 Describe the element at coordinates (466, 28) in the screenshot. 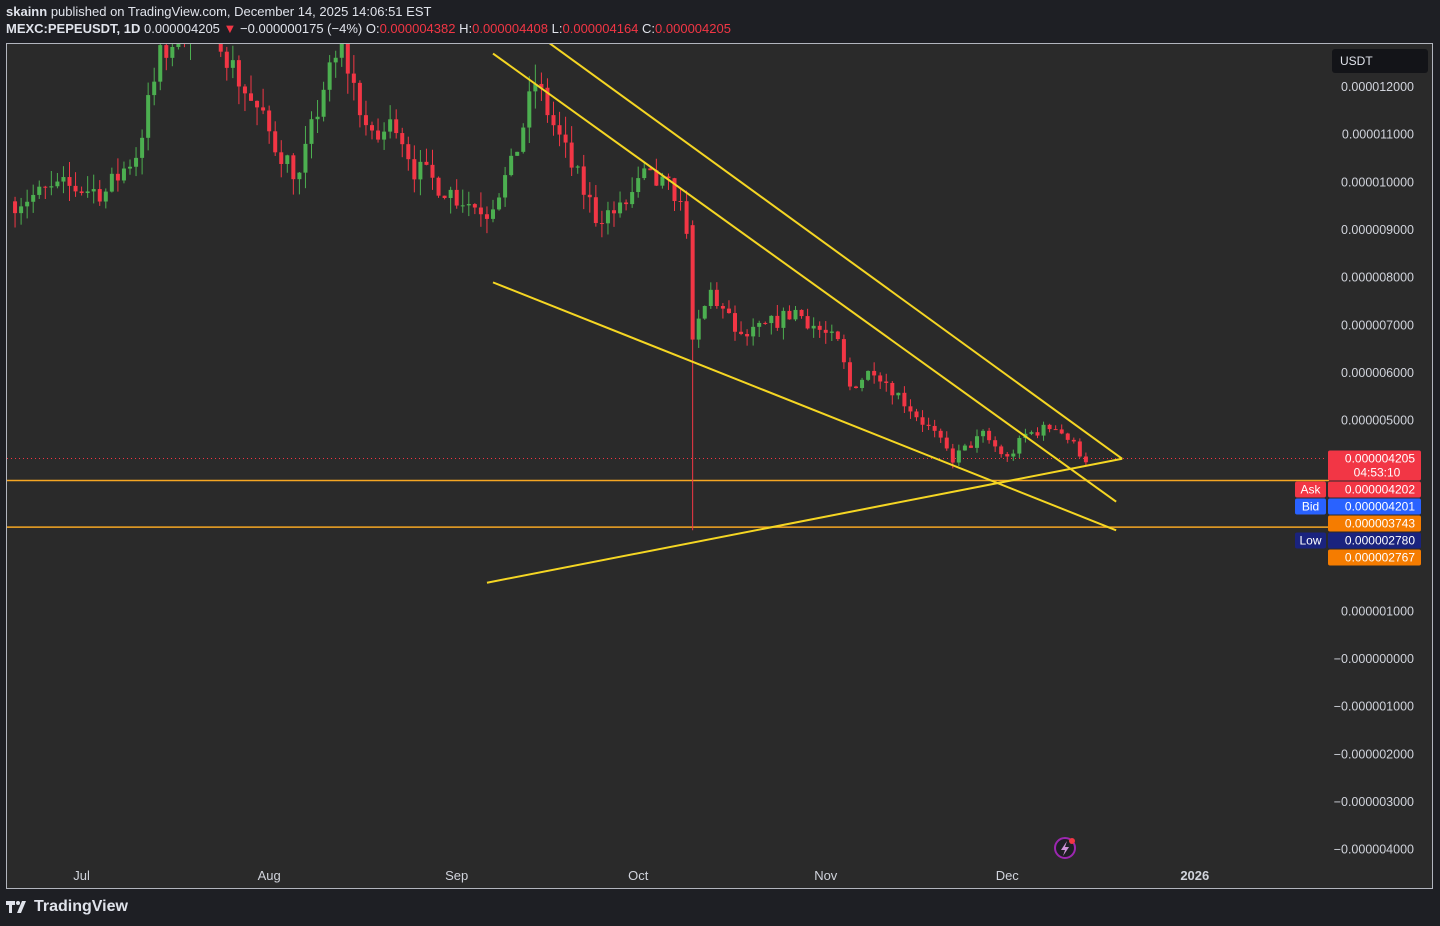

I see `high-label: H:` at that location.